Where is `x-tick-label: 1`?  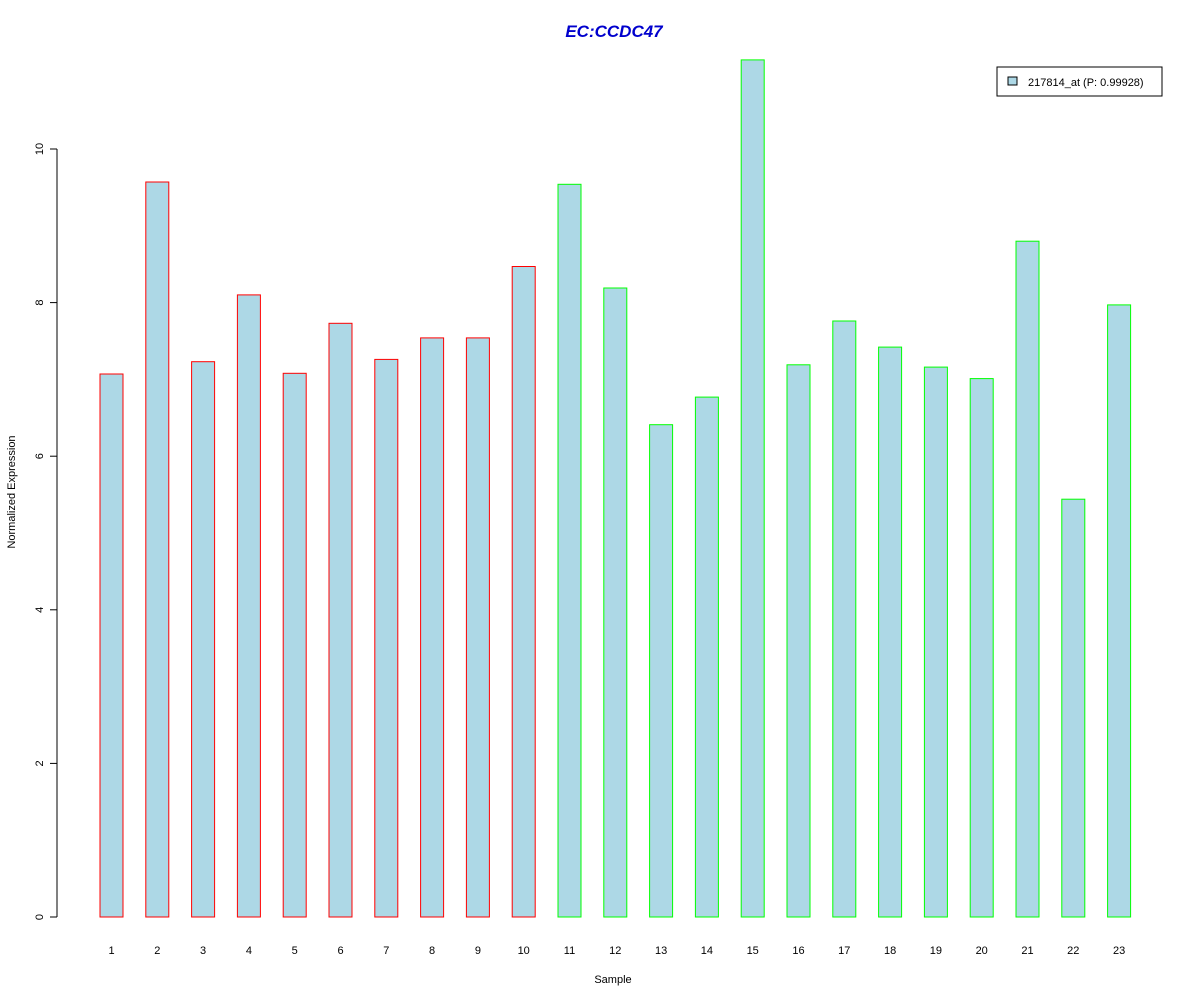
x-tick-label: 1 is located at coordinates (111, 951).